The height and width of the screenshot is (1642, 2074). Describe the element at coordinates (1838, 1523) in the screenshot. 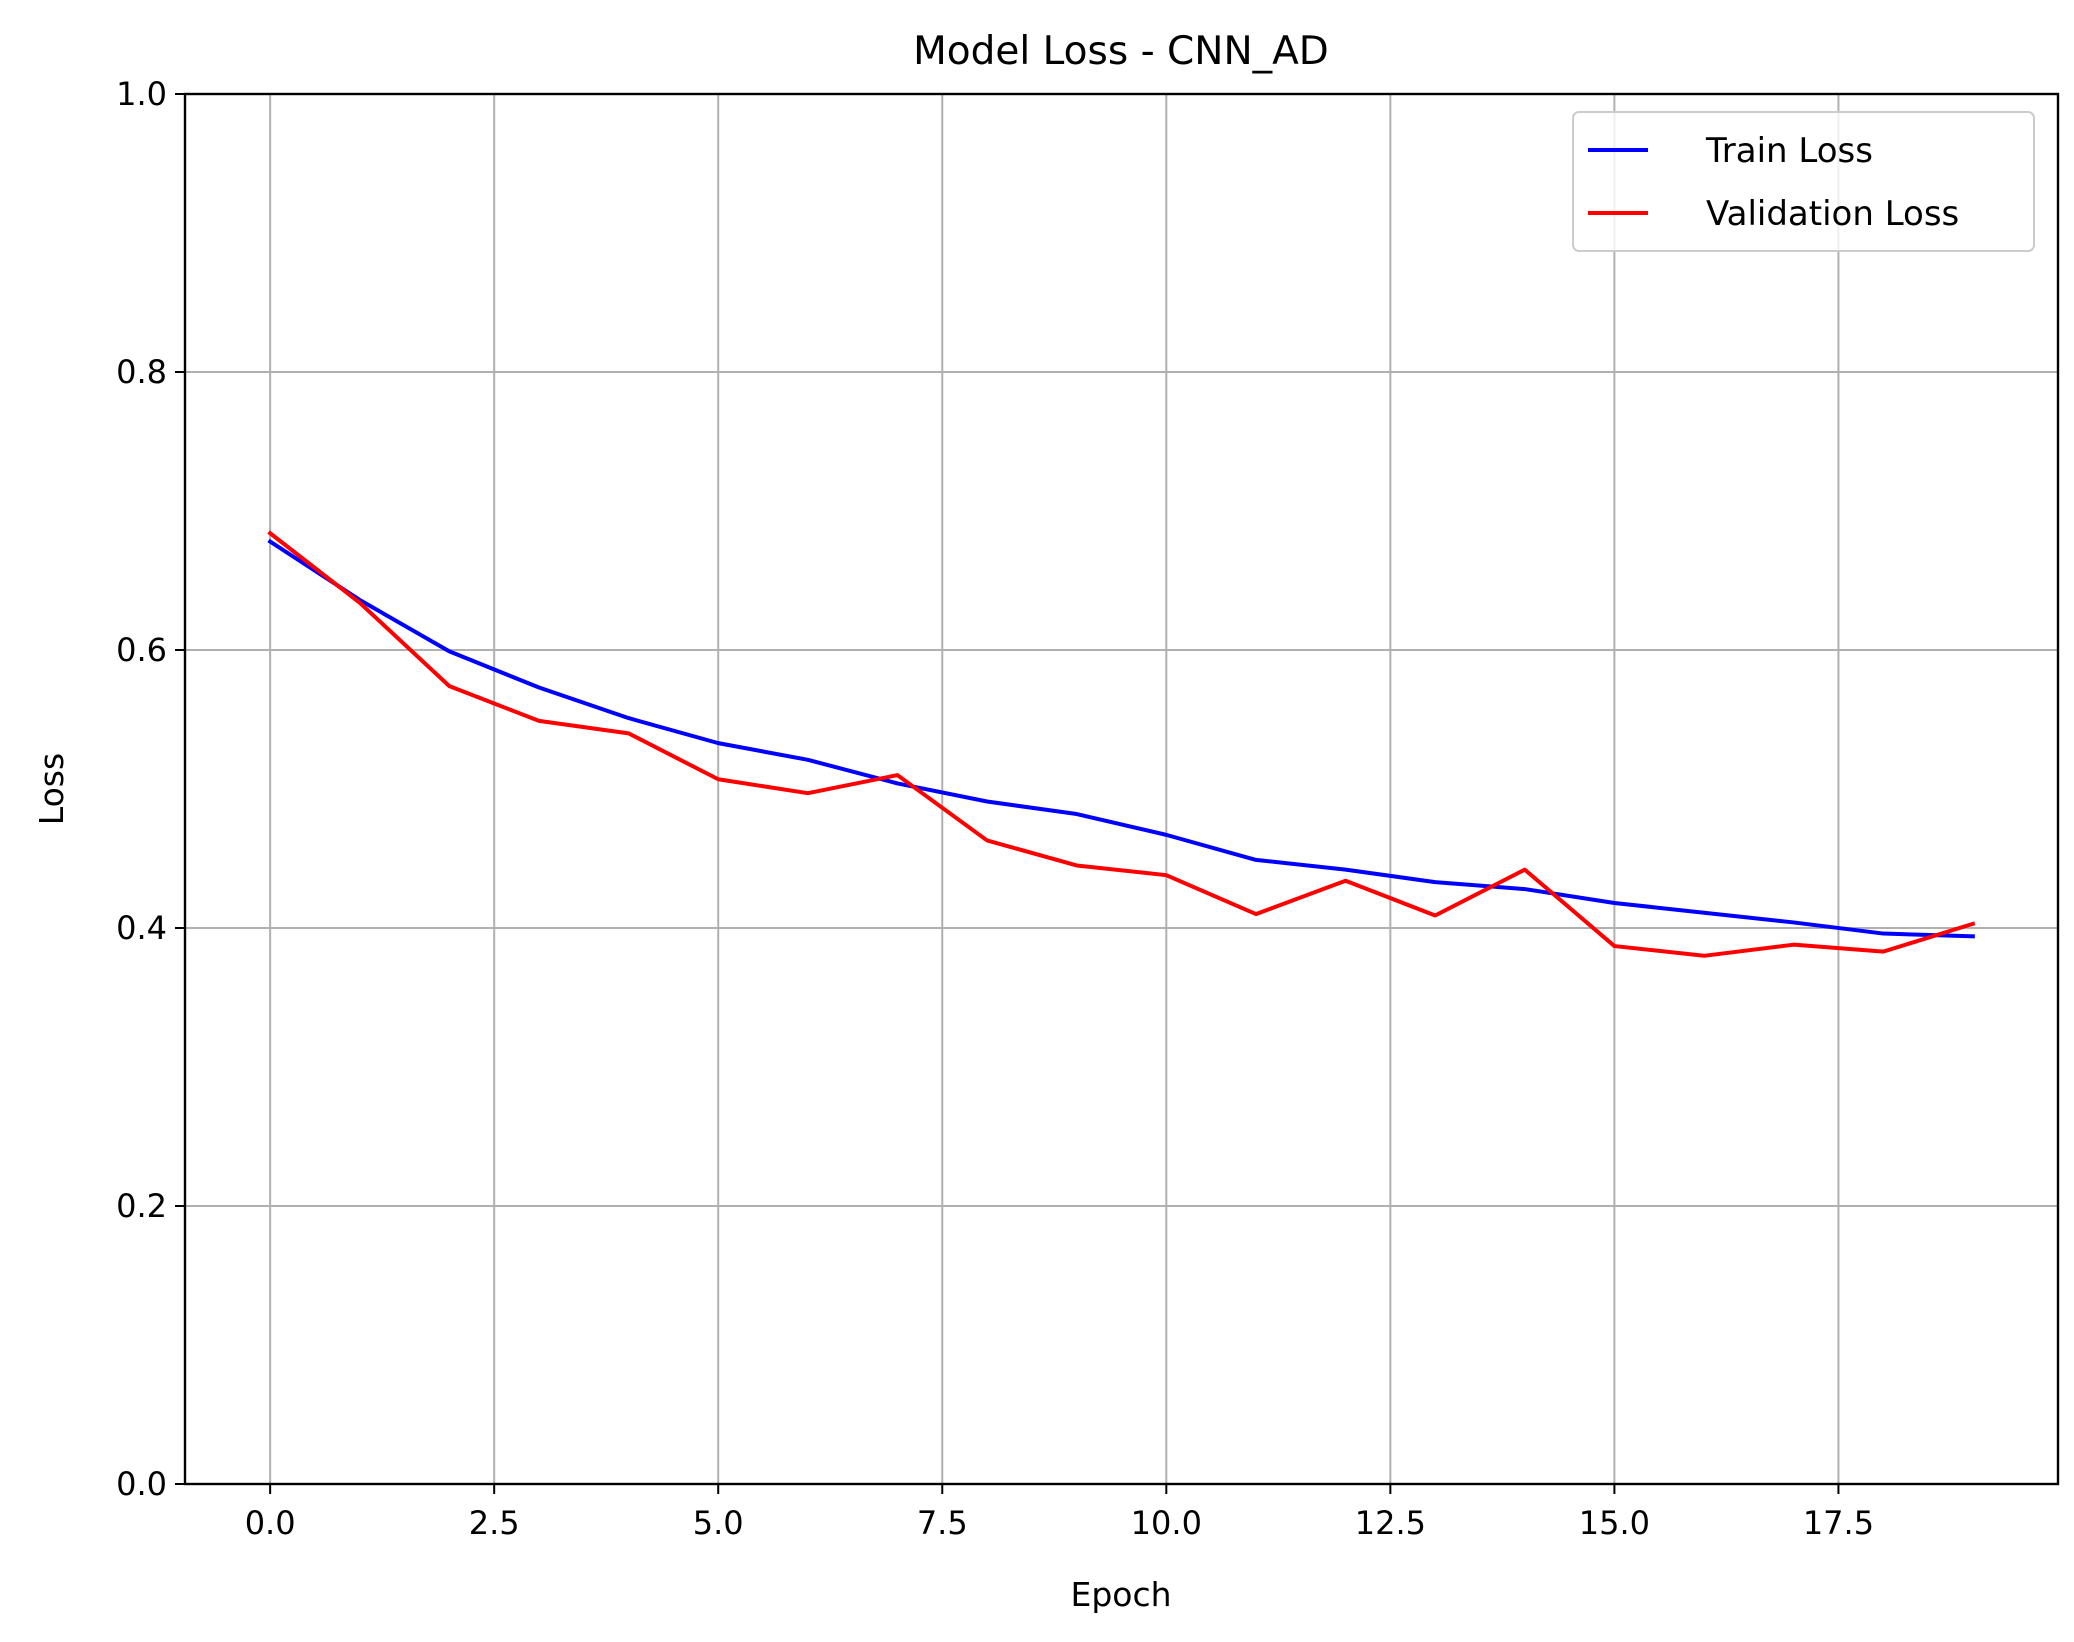

I see `x-tick-label: 17.5` at that location.